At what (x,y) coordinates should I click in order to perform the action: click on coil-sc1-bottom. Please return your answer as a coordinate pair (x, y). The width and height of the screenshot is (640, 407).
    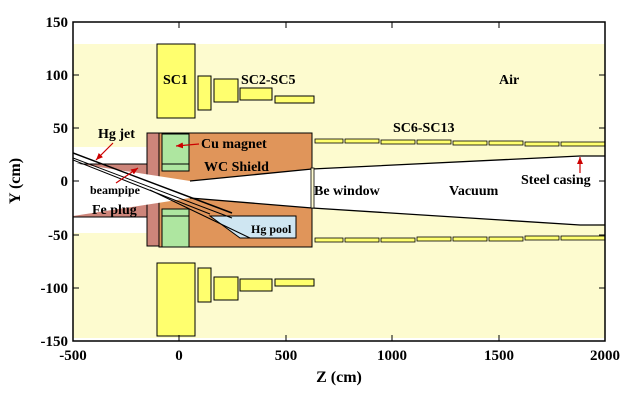
    Looking at the image, I should click on (176, 299).